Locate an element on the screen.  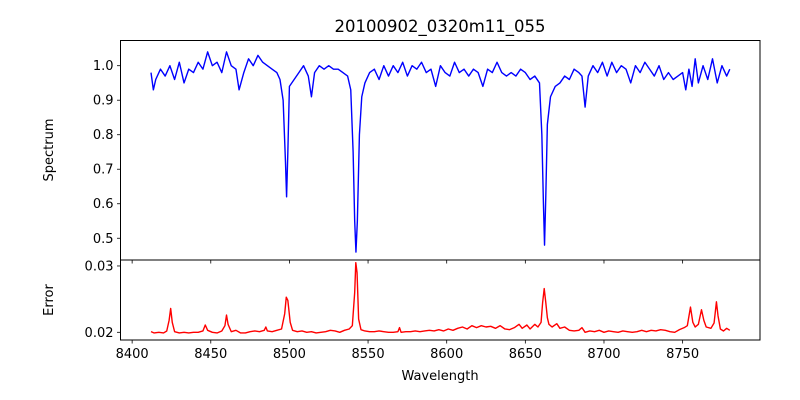
spectrum-y-tick-label: 1.0 is located at coordinates (103, 66).